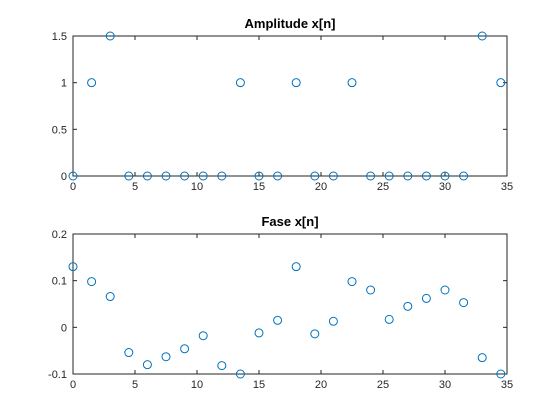 This screenshot has height=420, width=560. What do you see at coordinates (197, 187) in the screenshot?
I see `amplitude-xtick-label: 10` at bounding box center [197, 187].